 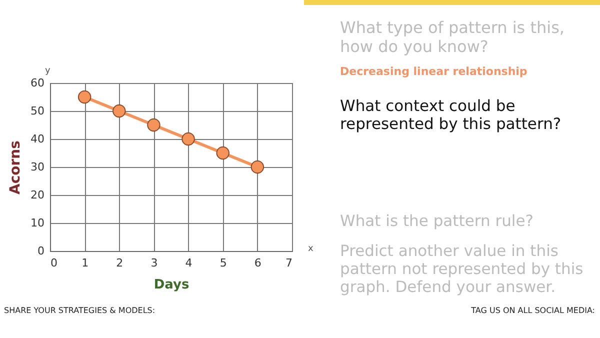 I want to click on y-tick-label: 0, so click(x=41, y=251).